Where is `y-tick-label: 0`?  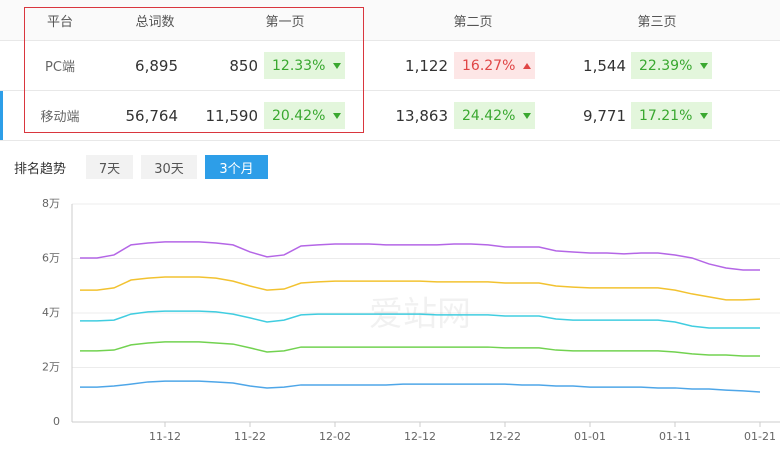 y-tick-label: 0 is located at coordinates (56, 421).